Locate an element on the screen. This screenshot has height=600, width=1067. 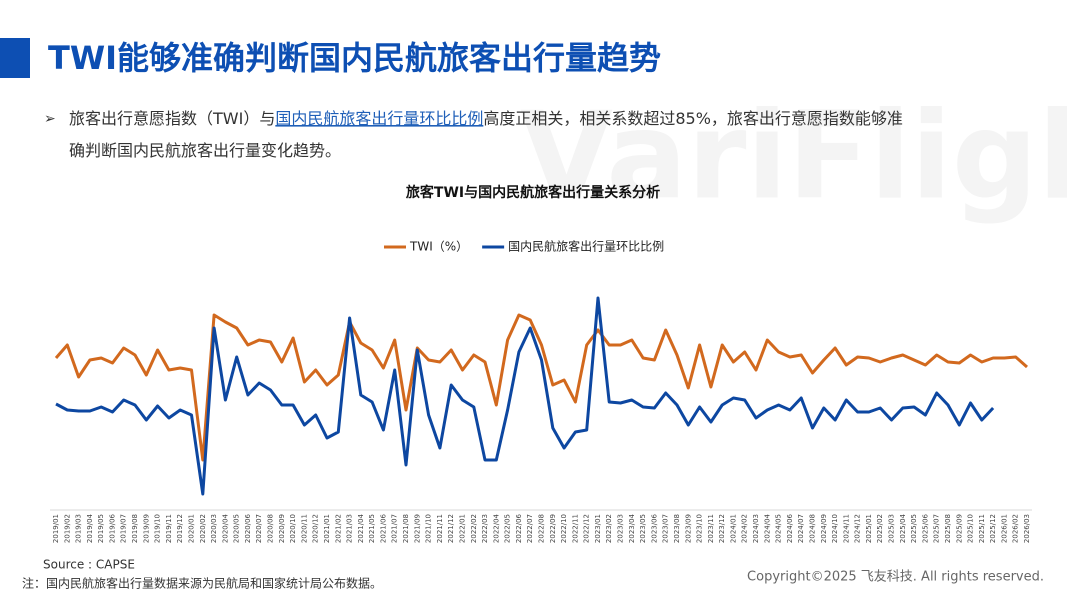
x-tick-label: 2022/08 is located at coordinates (542, 528).